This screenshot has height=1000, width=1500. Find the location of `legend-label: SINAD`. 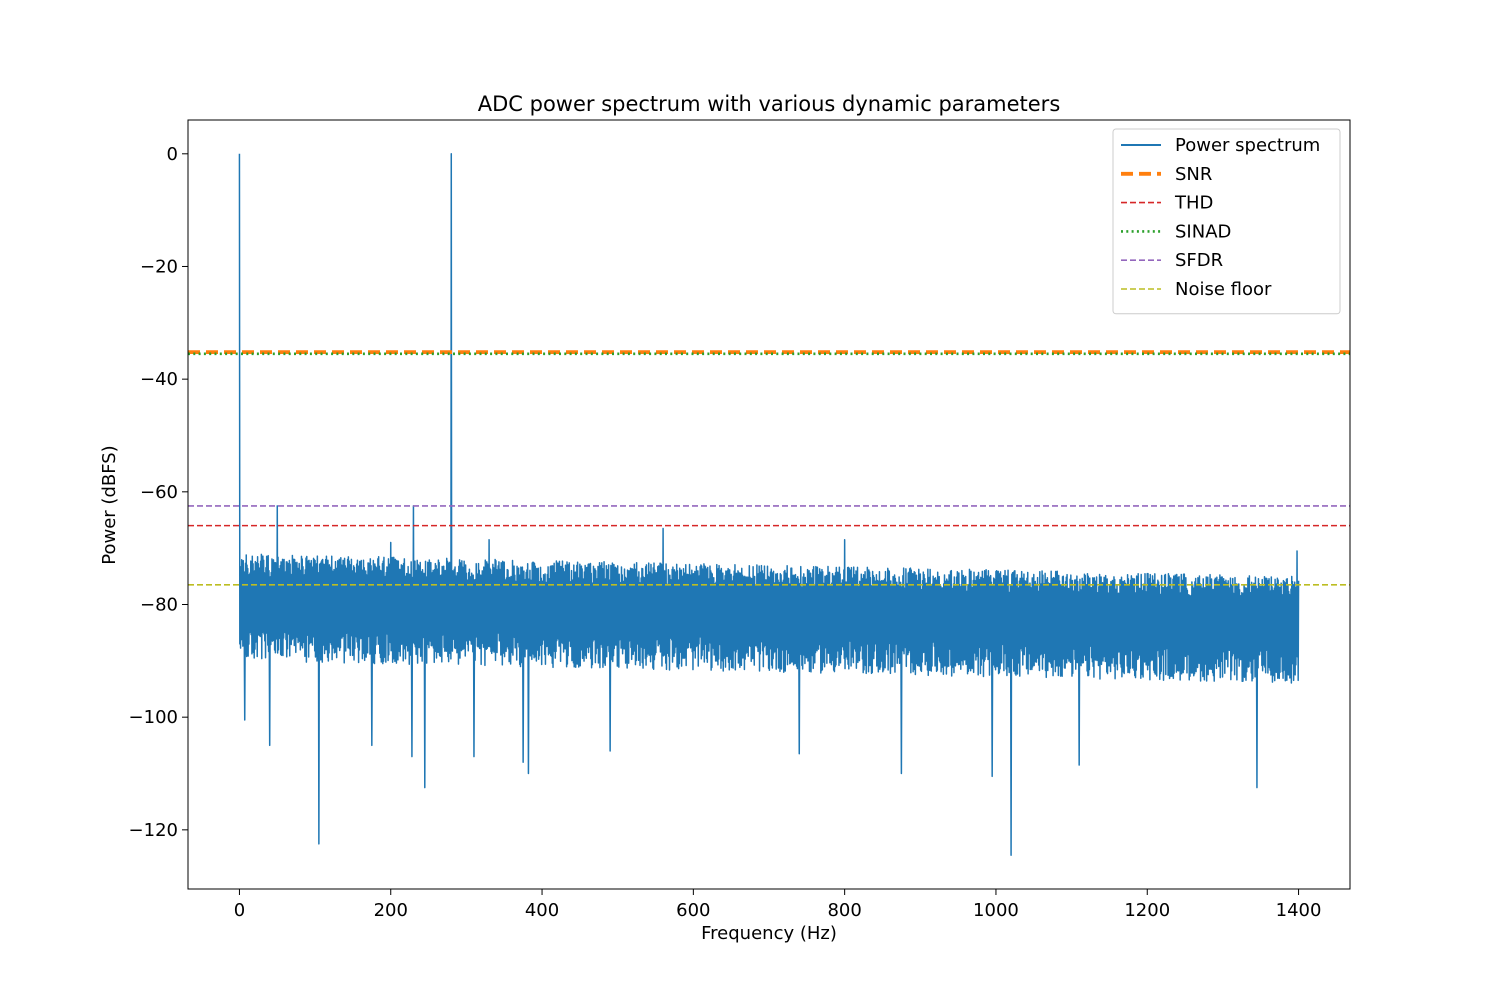

legend-label: SINAD is located at coordinates (1203, 231).